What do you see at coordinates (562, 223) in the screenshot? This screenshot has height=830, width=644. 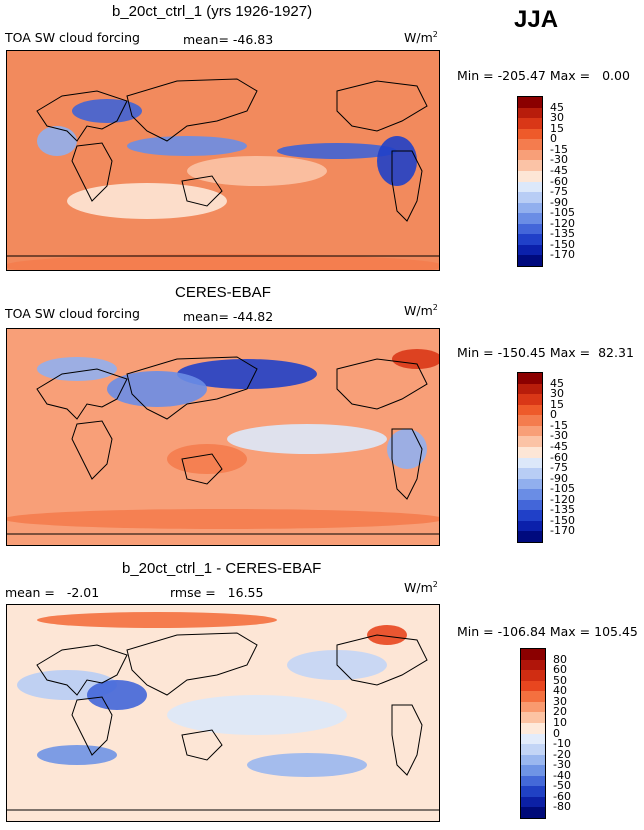 I see `colorbar-tick-label: -120` at bounding box center [562, 223].